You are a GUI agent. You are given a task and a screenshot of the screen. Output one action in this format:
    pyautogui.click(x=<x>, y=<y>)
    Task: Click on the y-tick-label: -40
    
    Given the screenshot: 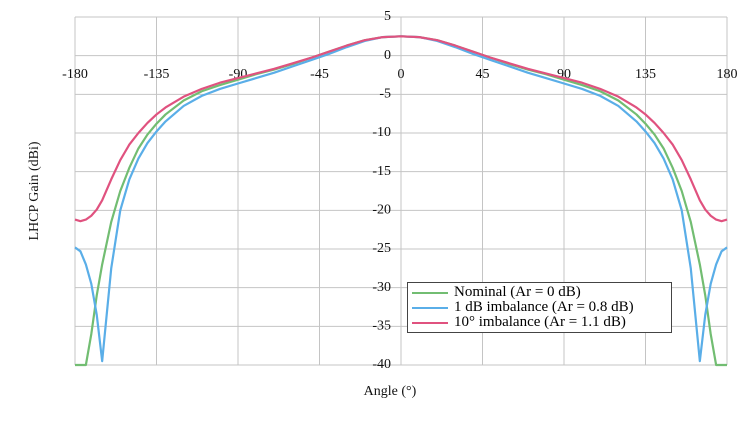 What is the action you would take?
    pyautogui.click(x=381, y=364)
    